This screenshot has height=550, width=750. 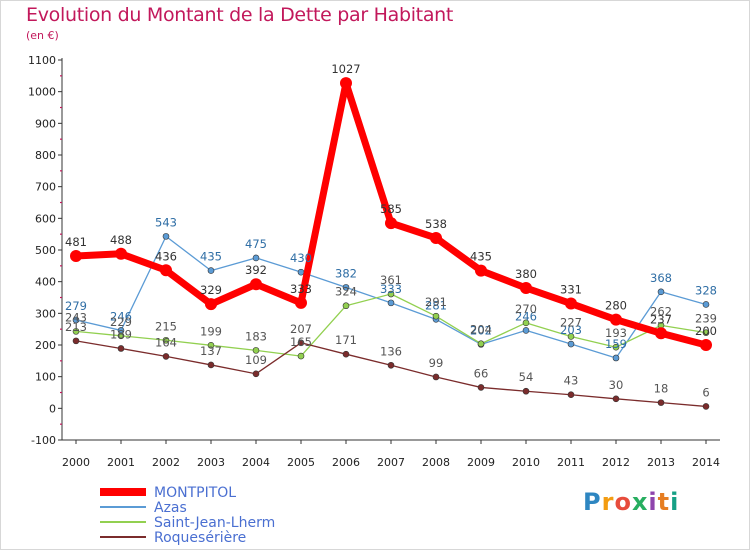 I want to click on data-label: 329, so click(x=211, y=290).